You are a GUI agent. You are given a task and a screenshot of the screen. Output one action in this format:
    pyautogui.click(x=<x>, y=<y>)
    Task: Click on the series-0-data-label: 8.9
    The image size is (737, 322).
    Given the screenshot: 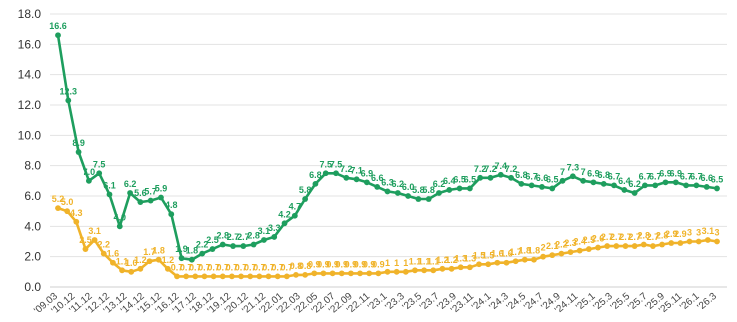 What is the action you would take?
    pyautogui.click(x=78, y=143)
    